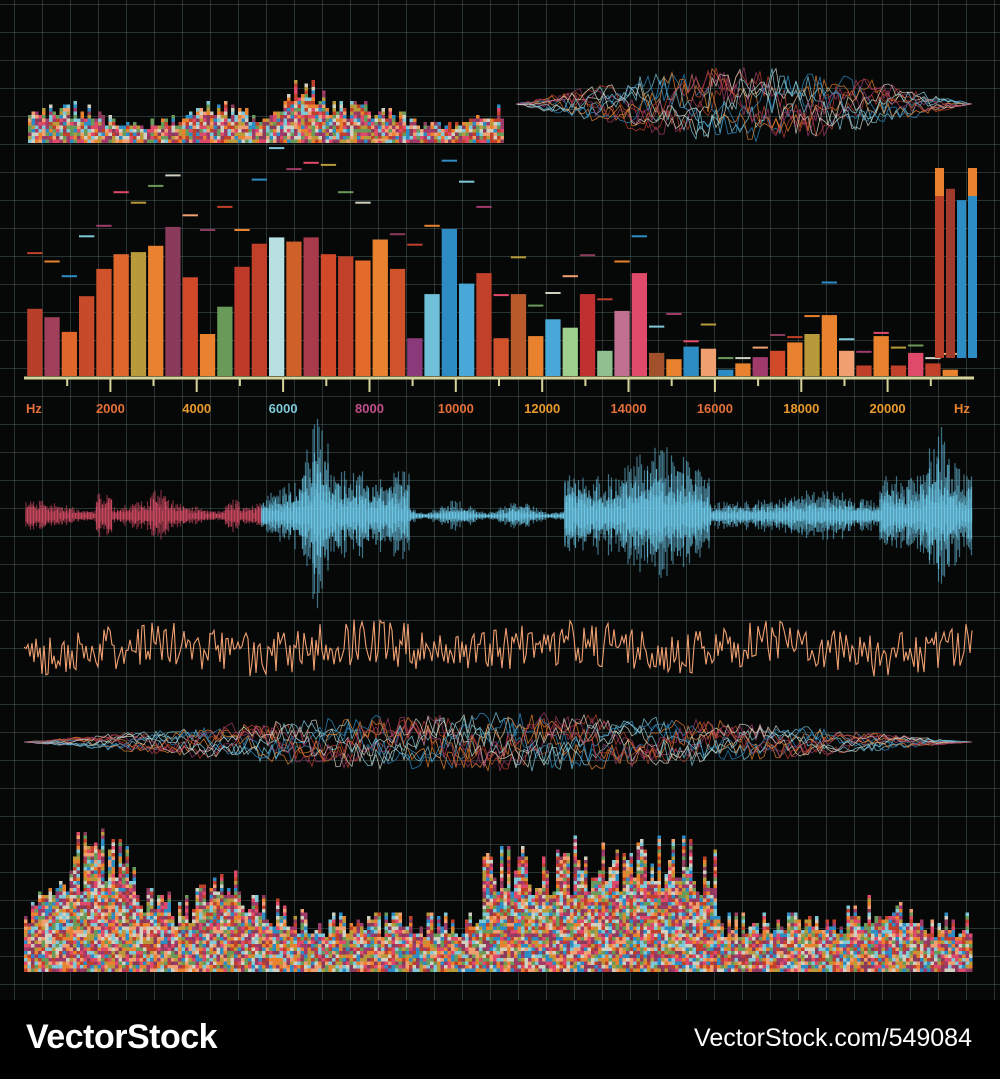  Describe the element at coordinates (327, 963) in the screenshot. I see `bottom-mosaic-cell-1947` at that location.